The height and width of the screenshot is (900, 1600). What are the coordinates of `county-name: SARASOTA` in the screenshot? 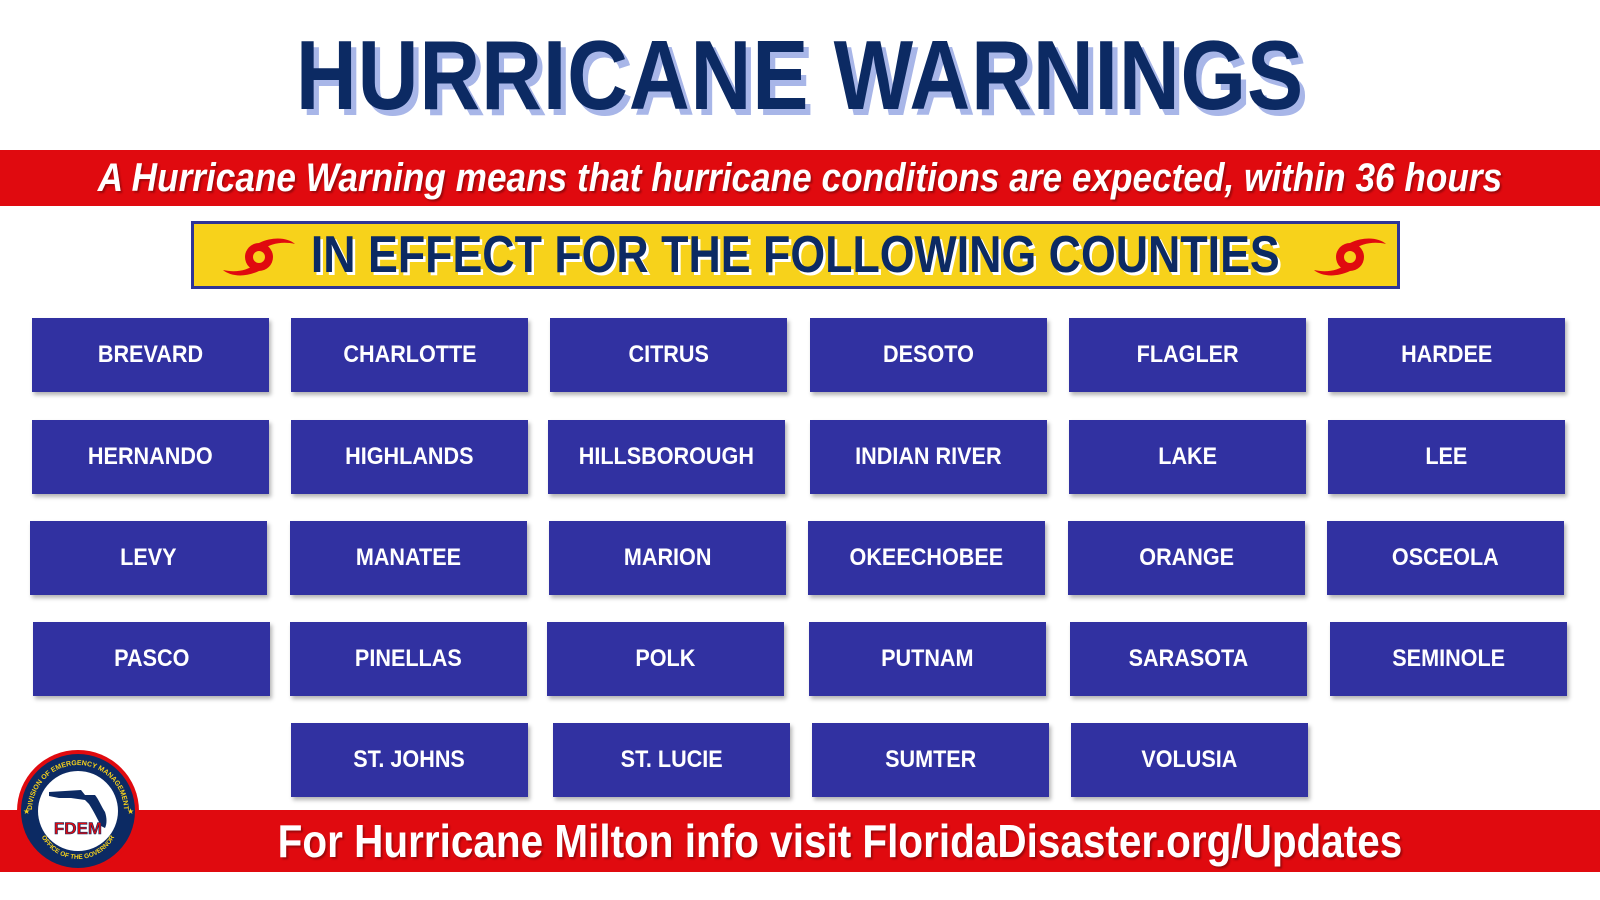 It's located at (1188, 658).